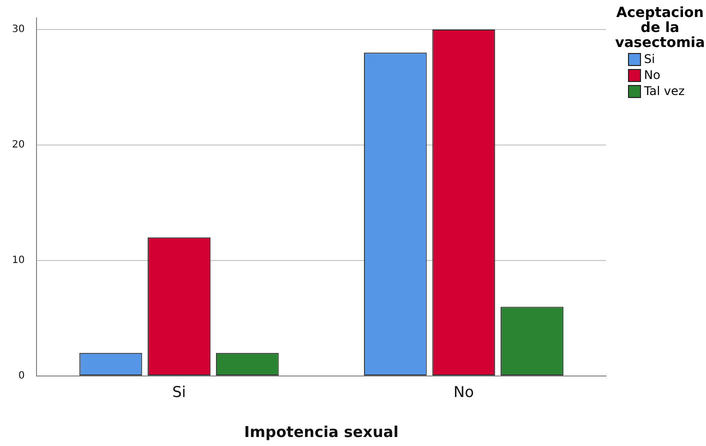 This screenshot has height=446, width=706. Describe the element at coordinates (652, 75) in the screenshot. I see `legend-label: No` at that location.